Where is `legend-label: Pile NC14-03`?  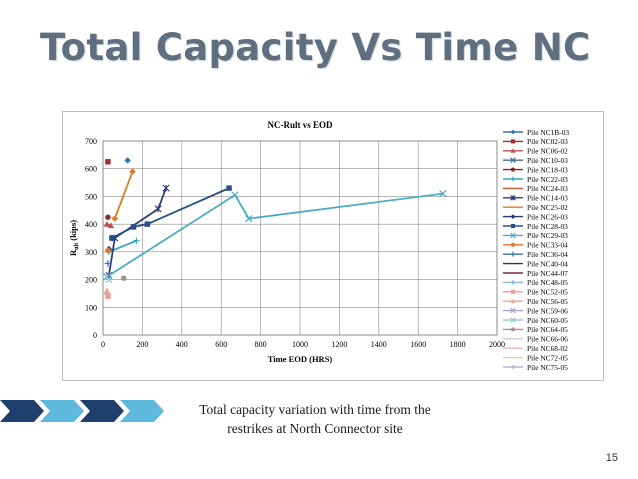 legend-label: Pile NC14-03 is located at coordinates (547, 198).